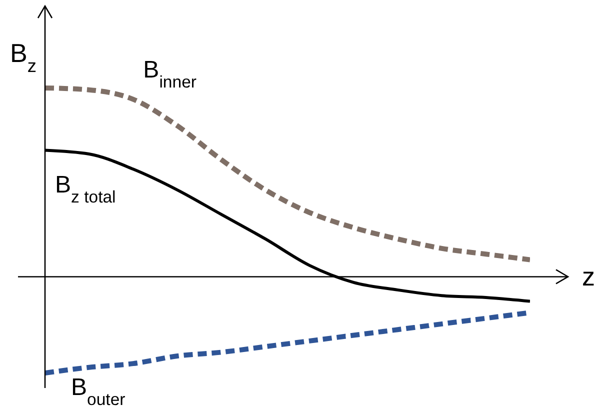  I want to click on series-label: B$_{inner}$, so click(170, 73).